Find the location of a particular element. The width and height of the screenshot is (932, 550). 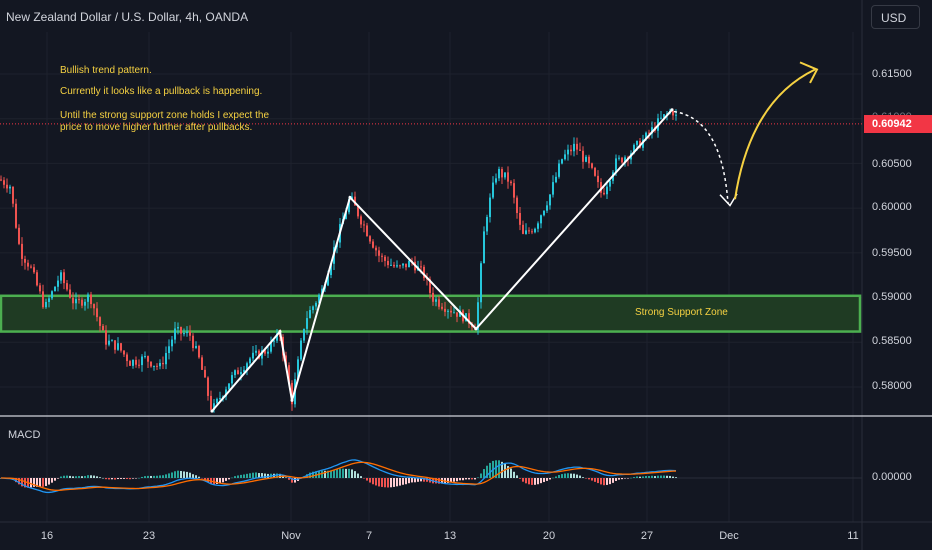

macd-tick-label: 0.00000 is located at coordinates (892, 477).